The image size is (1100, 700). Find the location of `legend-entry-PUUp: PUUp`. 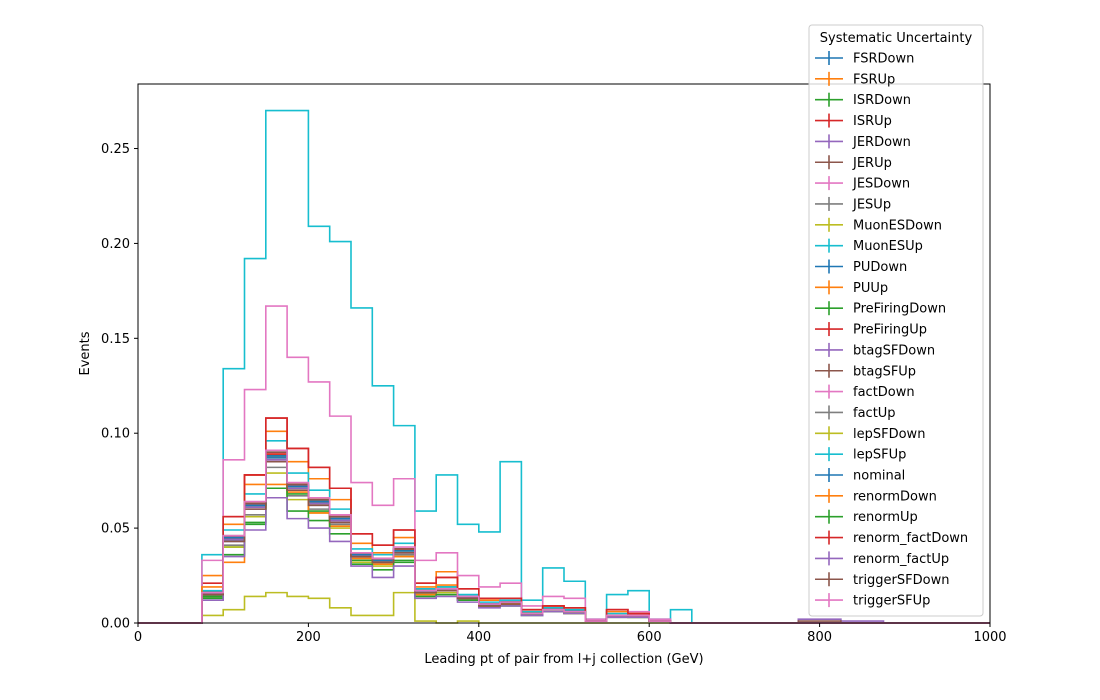

legend-entry-PUUp: PUUp is located at coordinates (851, 288).